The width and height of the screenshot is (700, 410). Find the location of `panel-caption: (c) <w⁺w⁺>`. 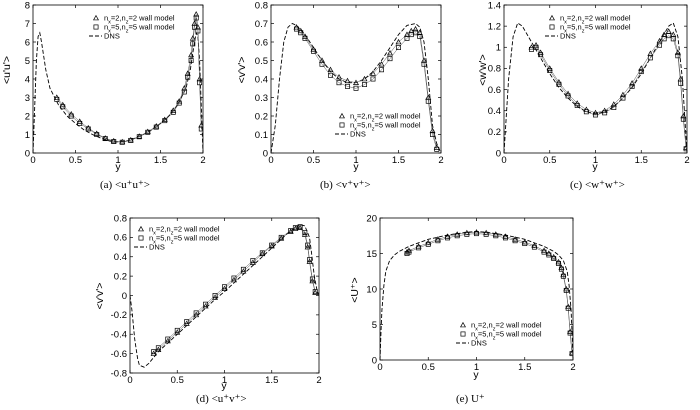

panel-caption: (c) <w⁺w⁺> is located at coordinates (597, 185).